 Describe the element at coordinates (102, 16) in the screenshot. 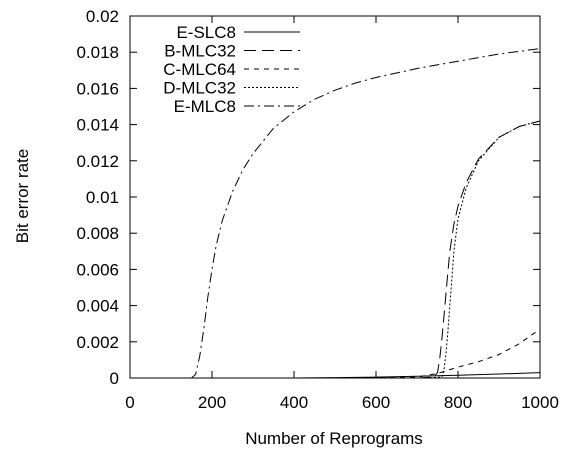

I see `y-tick-label: 0.02` at that location.